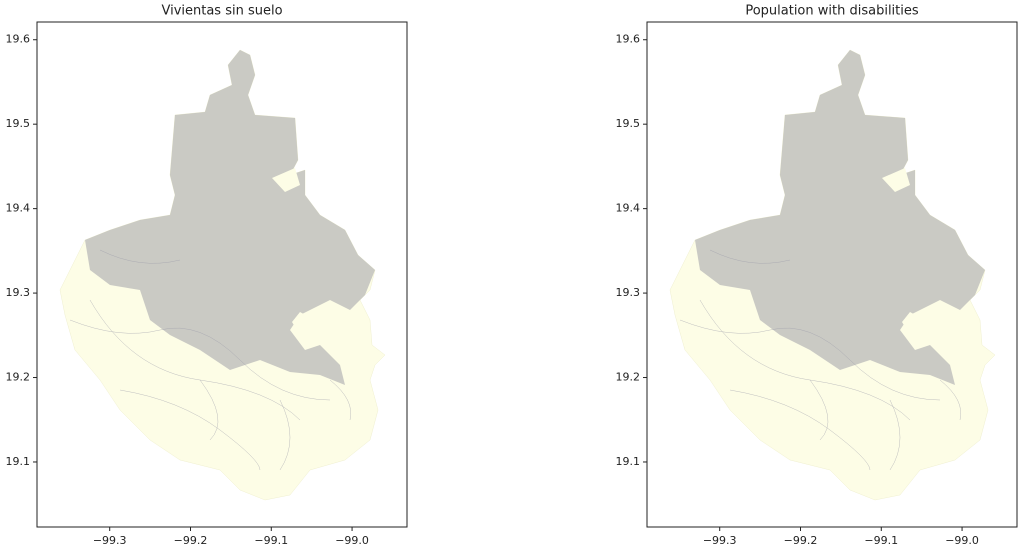  Describe the element at coordinates (832, 11) in the screenshot. I see `chart-title: Population with disabilities` at that location.